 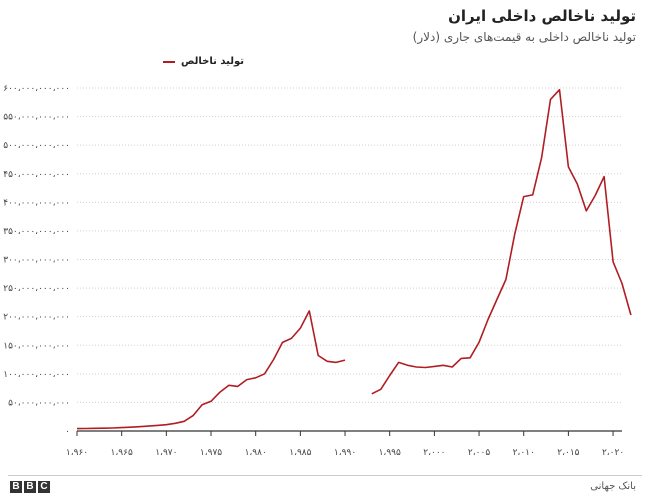 I want to click on x-tick-label: ۲،۰۲۰, so click(x=613, y=453).